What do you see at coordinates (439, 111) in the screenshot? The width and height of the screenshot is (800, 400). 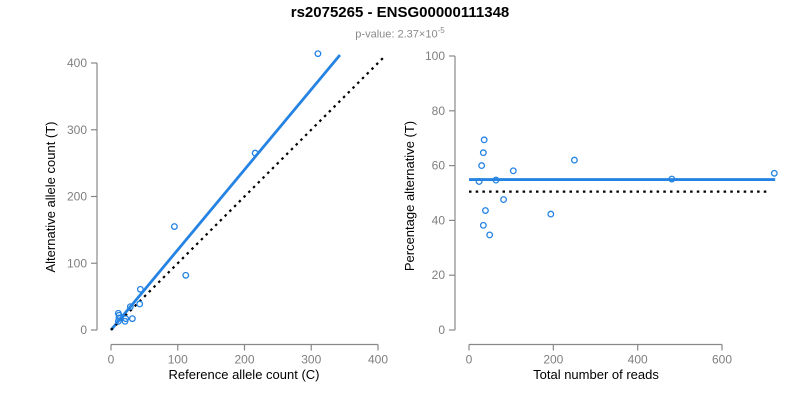 I see `y-tick-label: 80` at bounding box center [439, 111].